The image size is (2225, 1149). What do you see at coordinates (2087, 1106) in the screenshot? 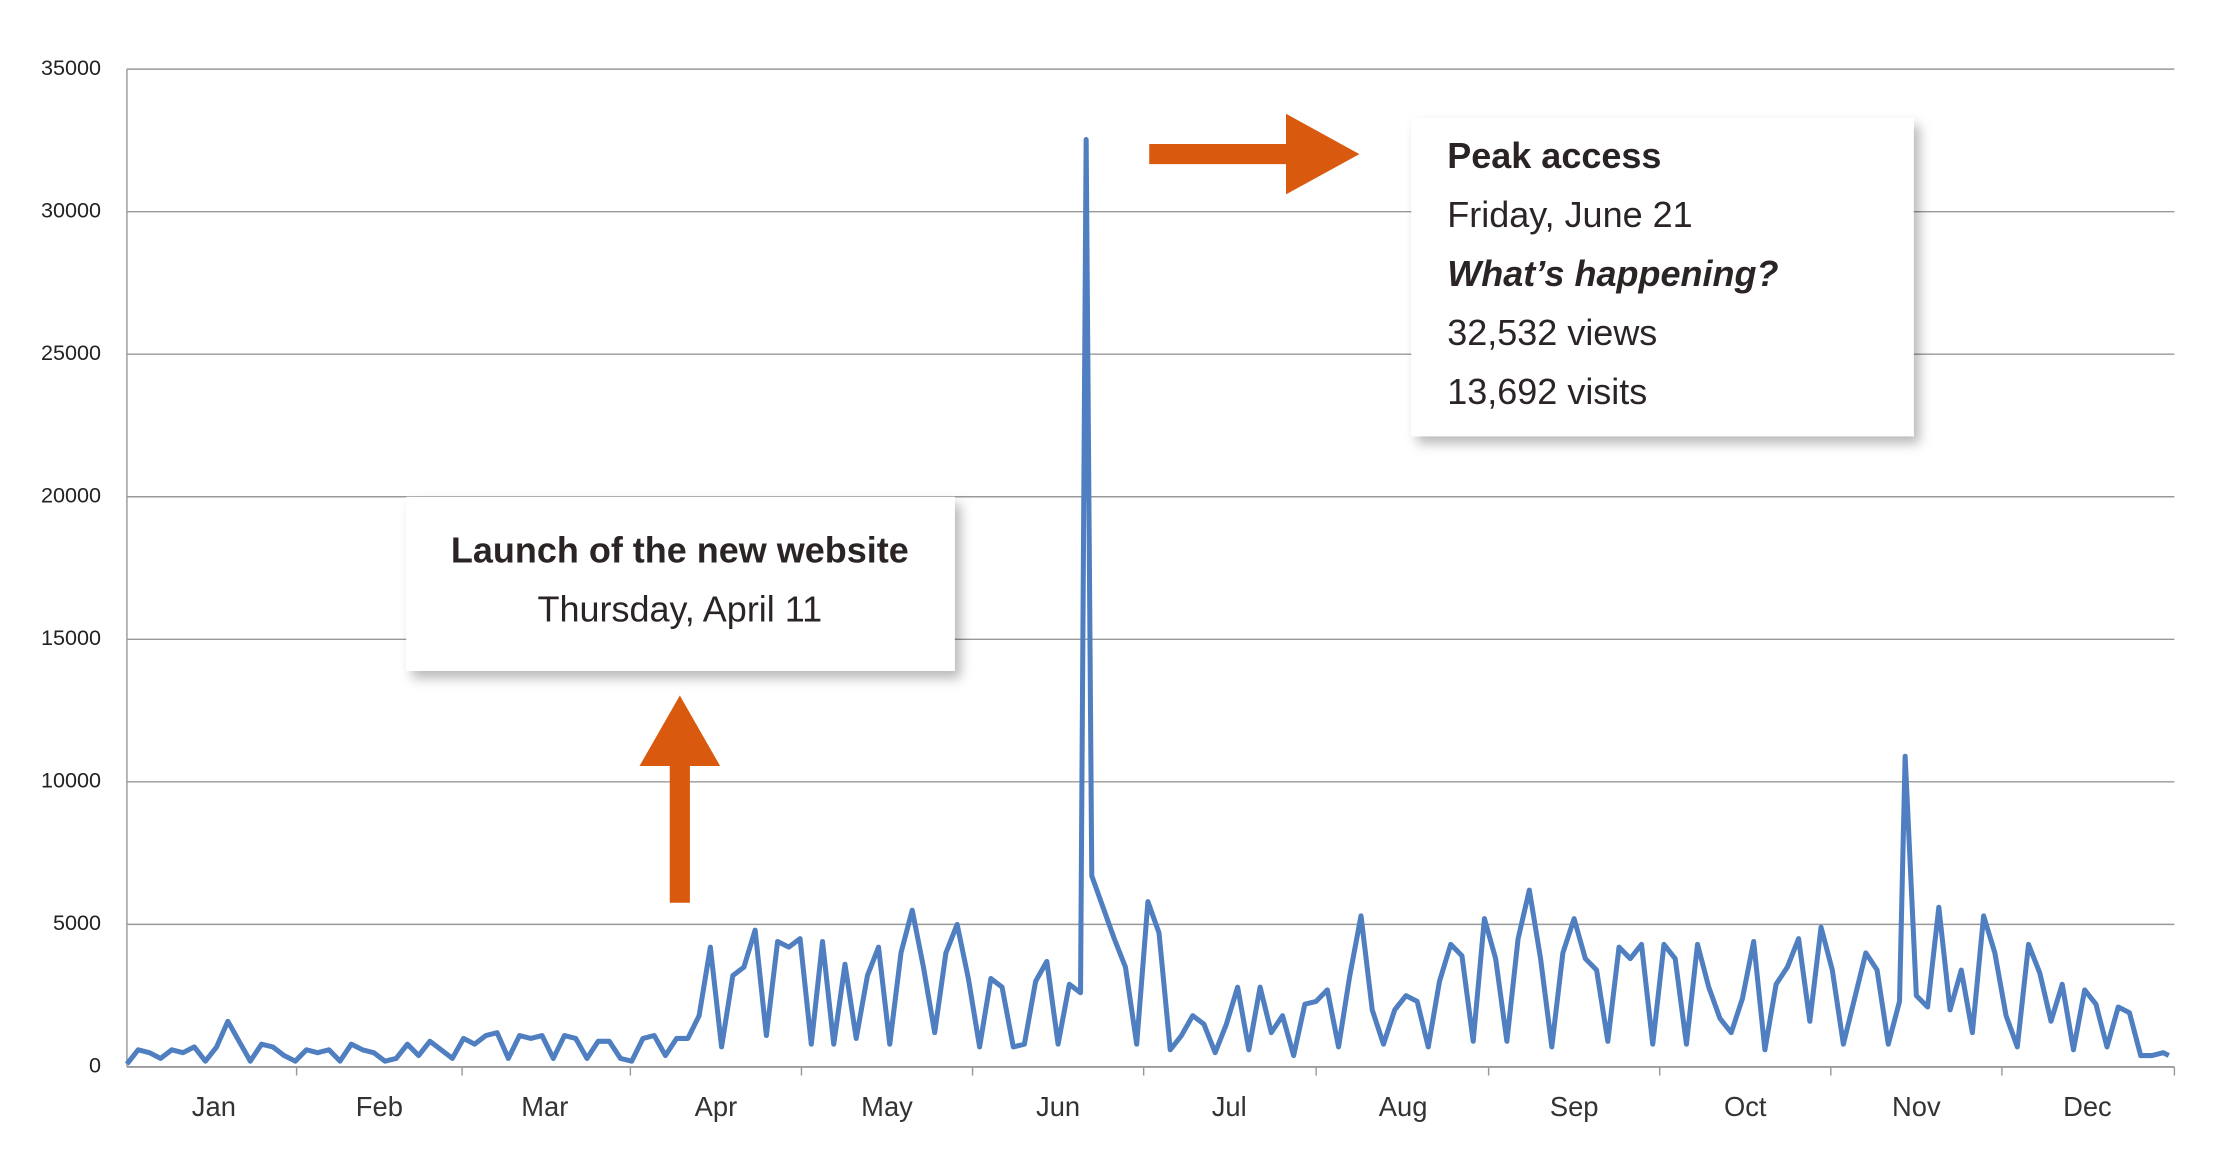
I see `x-tick-label: Dec` at bounding box center [2087, 1106].